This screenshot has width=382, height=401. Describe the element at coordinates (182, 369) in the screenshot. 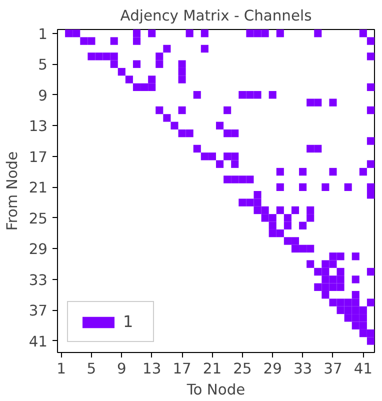

I see `x-tick-label: 17` at that location.